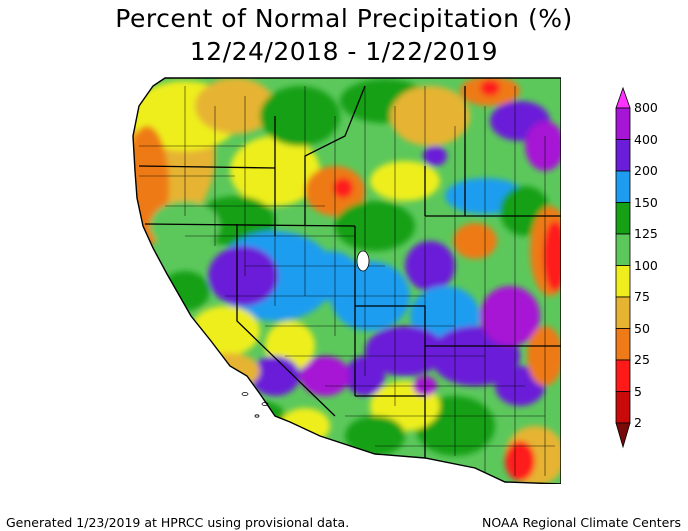 This screenshot has height=531, width=688. Describe the element at coordinates (638, 422) in the screenshot. I see `legend-label: 2` at that location.